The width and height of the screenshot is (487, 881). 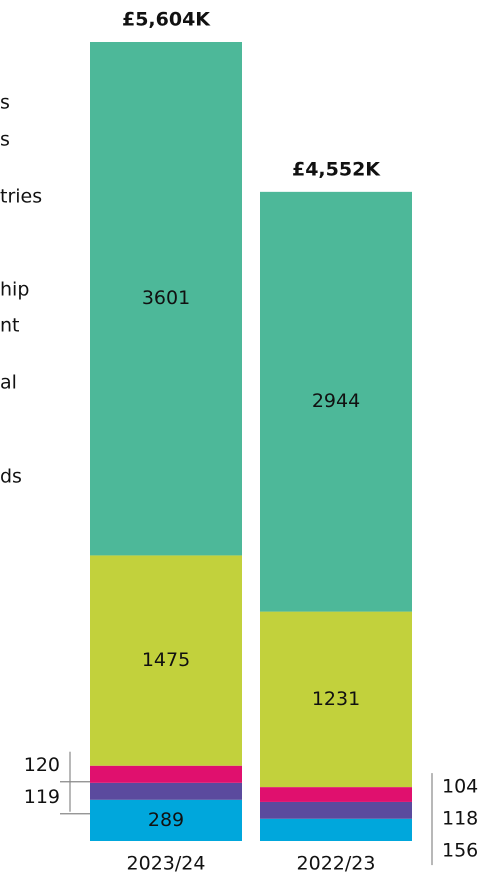 What do you see at coordinates (166, 864) in the screenshot?
I see `x-tick-label: 2023/24` at bounding box center [166, 864].